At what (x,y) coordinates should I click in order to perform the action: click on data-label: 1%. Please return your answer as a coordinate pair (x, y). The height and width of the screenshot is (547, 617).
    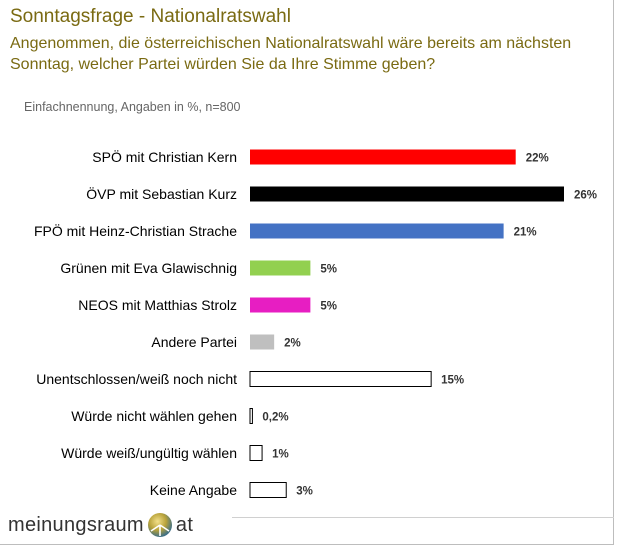
    Looking at the image, I should click on (280, 455).